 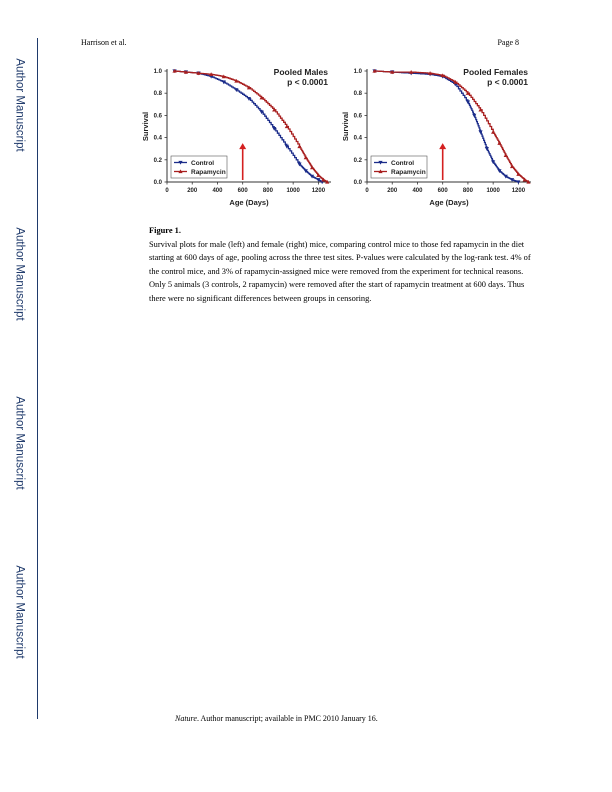 What do you see at coordinates (508, 42) in the screenshot?
I see `page-number: Page 8` at bounding box center [508, 42].